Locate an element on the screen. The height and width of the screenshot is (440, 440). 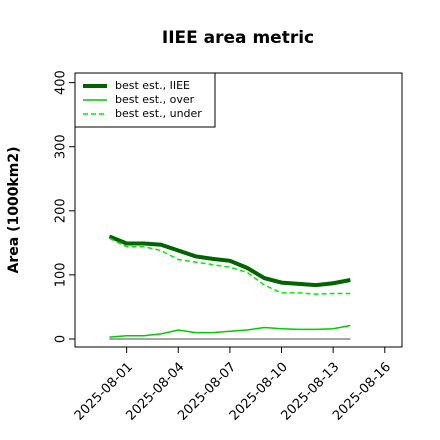
y-axis-label: Area (1000km2) is located at coordinates (14, 210).